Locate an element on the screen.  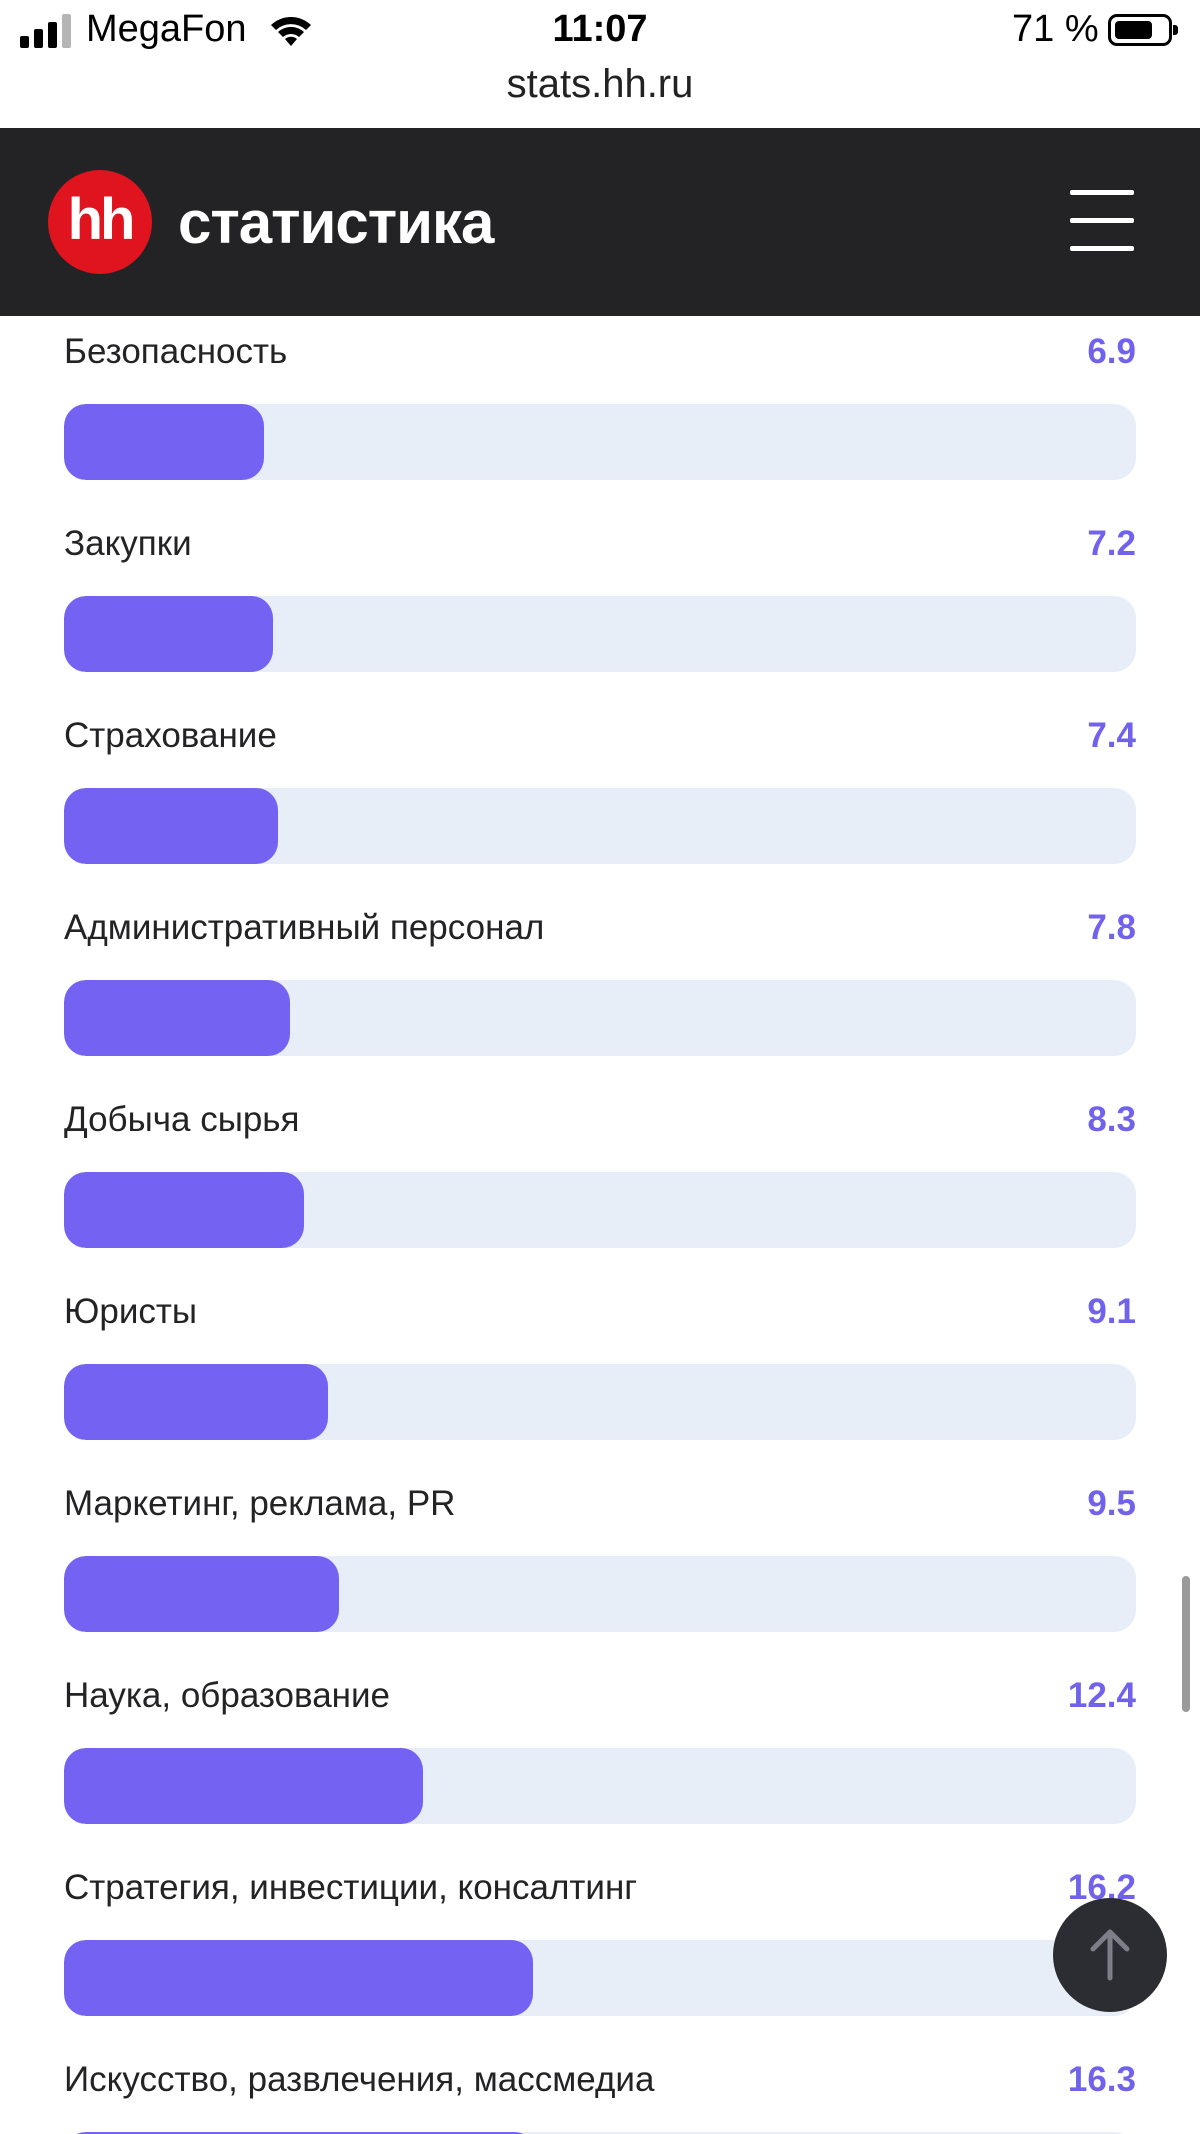
category-value: 7.4 is located at coordinates (1111, 735).